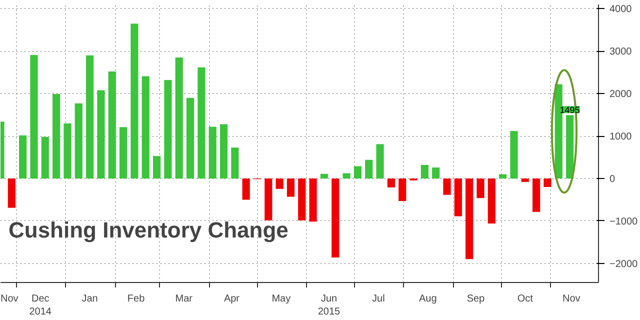  I want to click on x-tick-label: Jan, so click(90, 299).